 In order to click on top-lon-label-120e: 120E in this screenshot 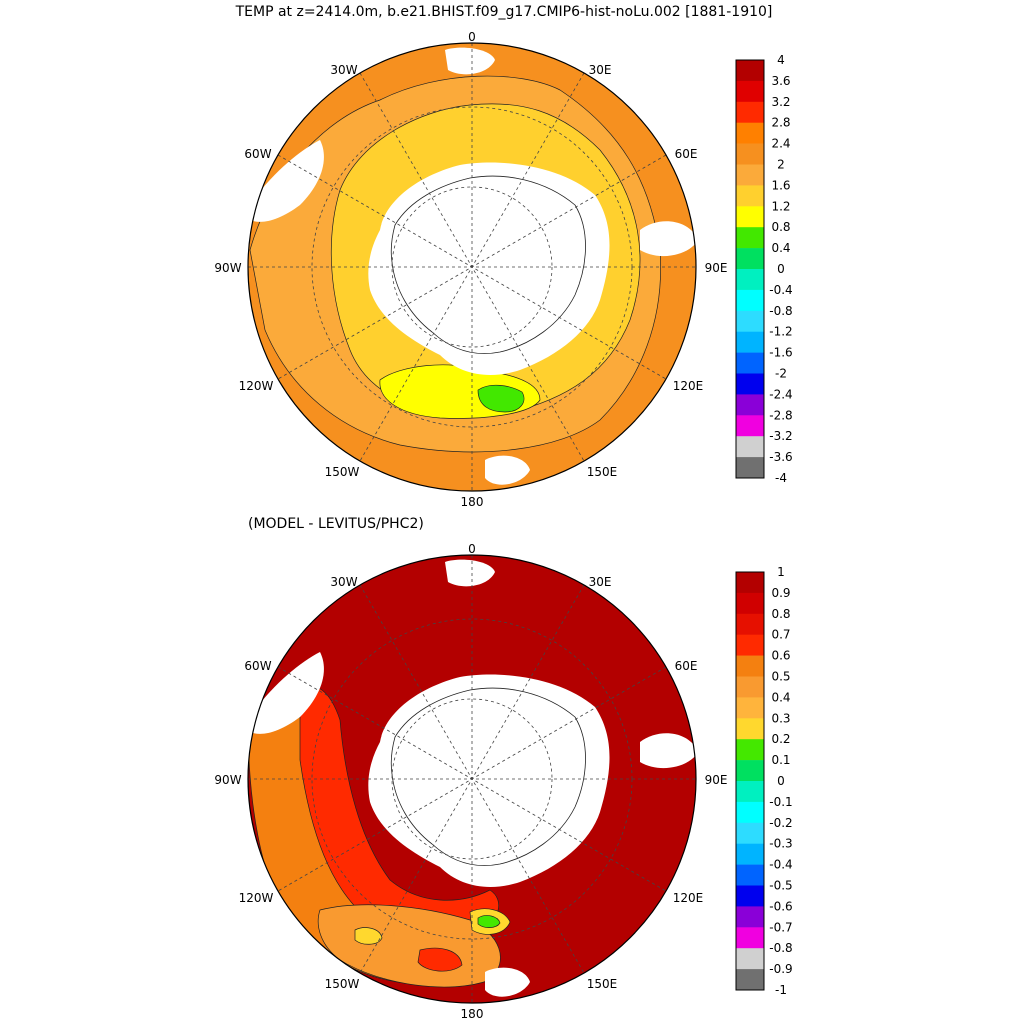, I will do `click(688, 386)`.